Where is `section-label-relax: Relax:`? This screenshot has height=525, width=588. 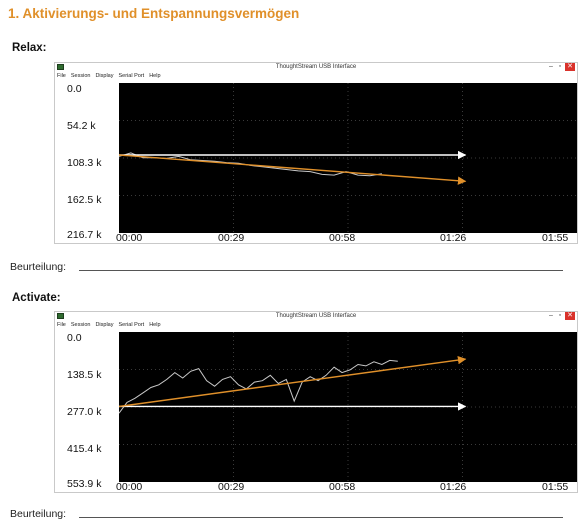 section-label-relax: Relax: is located at coordinates (29, 48).